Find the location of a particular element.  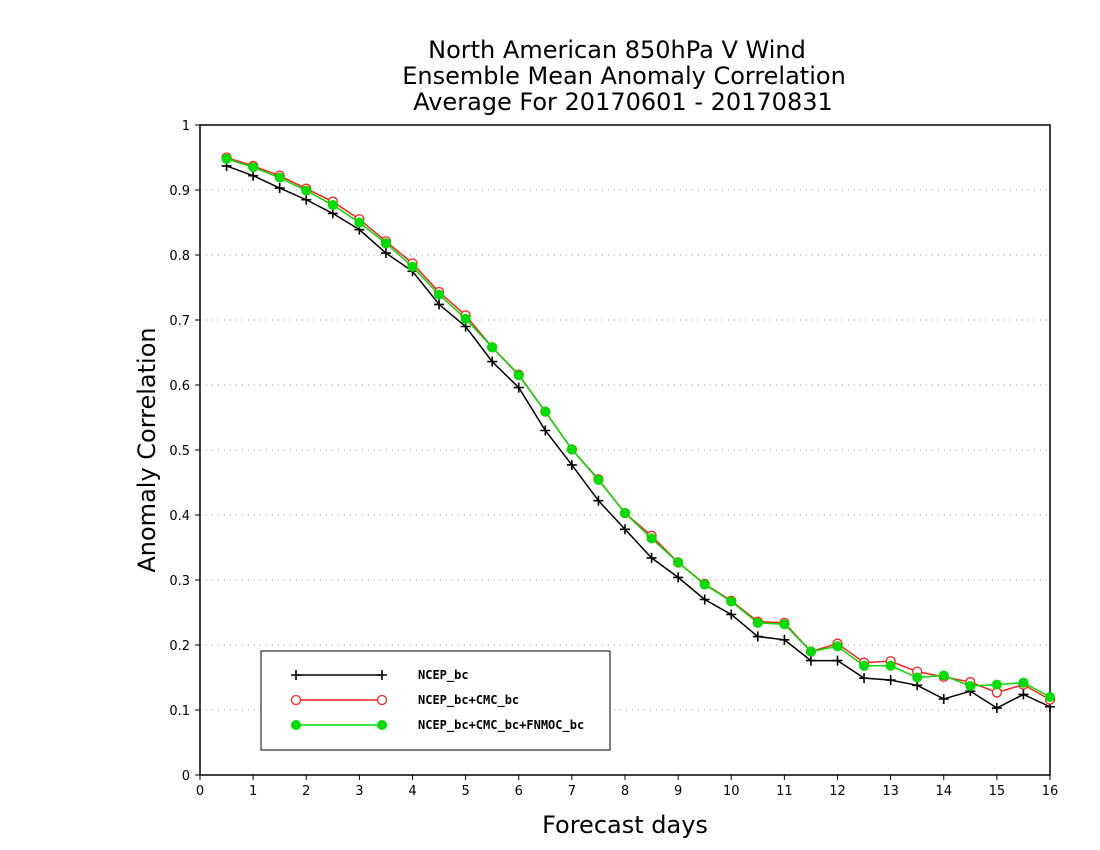

legend-label: NCEP_bc+CMC_bc+FNMOC_bc is located at coordinates (501, 725).